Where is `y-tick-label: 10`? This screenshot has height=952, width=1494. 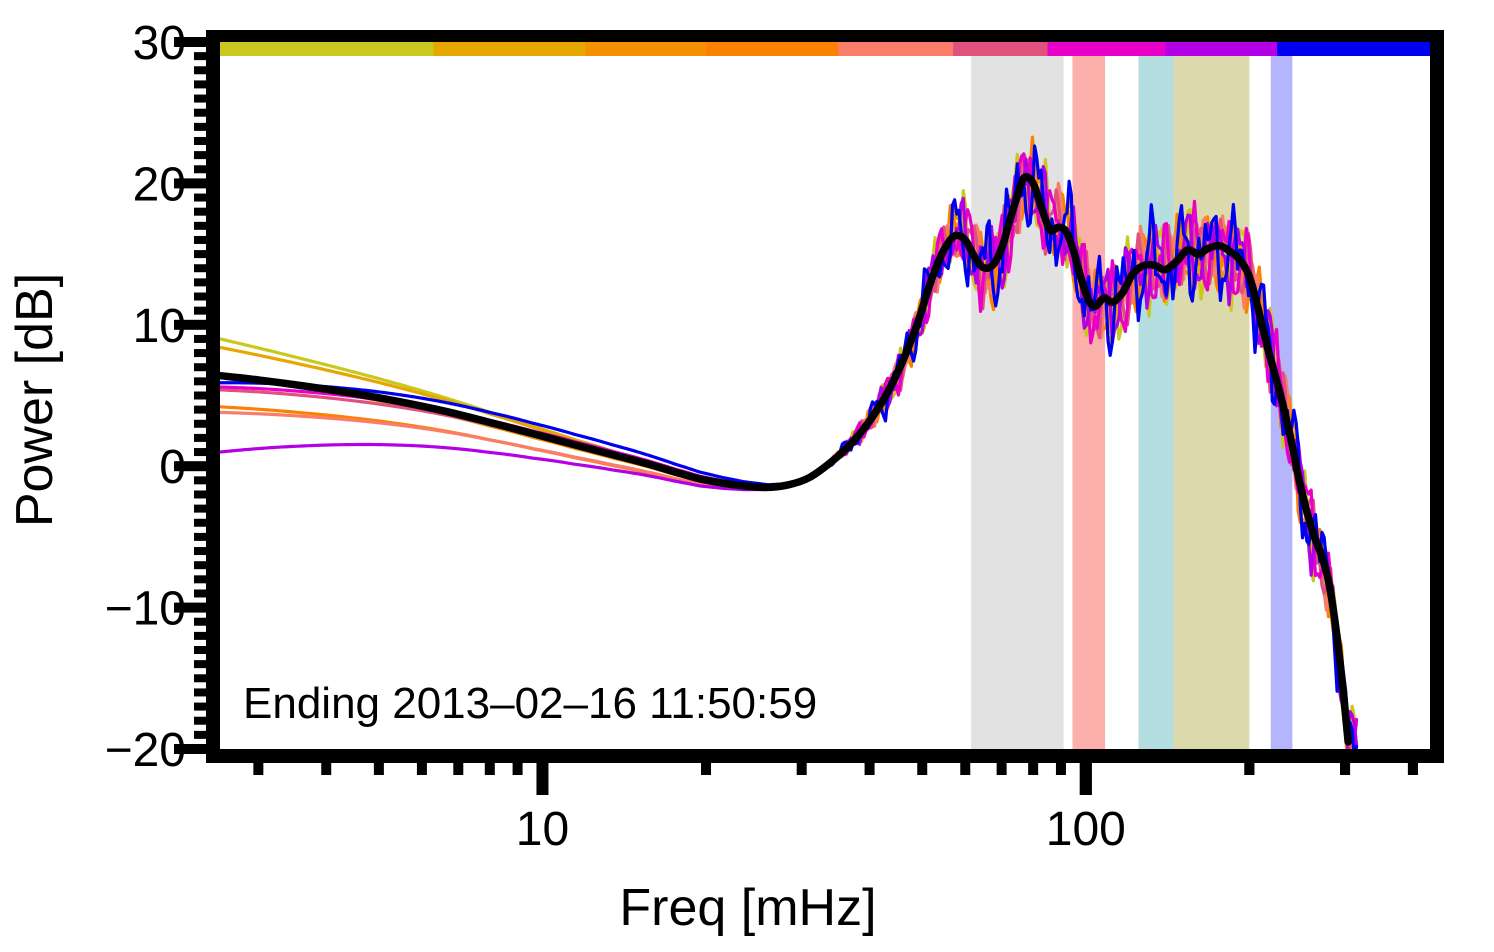
y-tick-label: 10 is located at coordinates (159, 326).